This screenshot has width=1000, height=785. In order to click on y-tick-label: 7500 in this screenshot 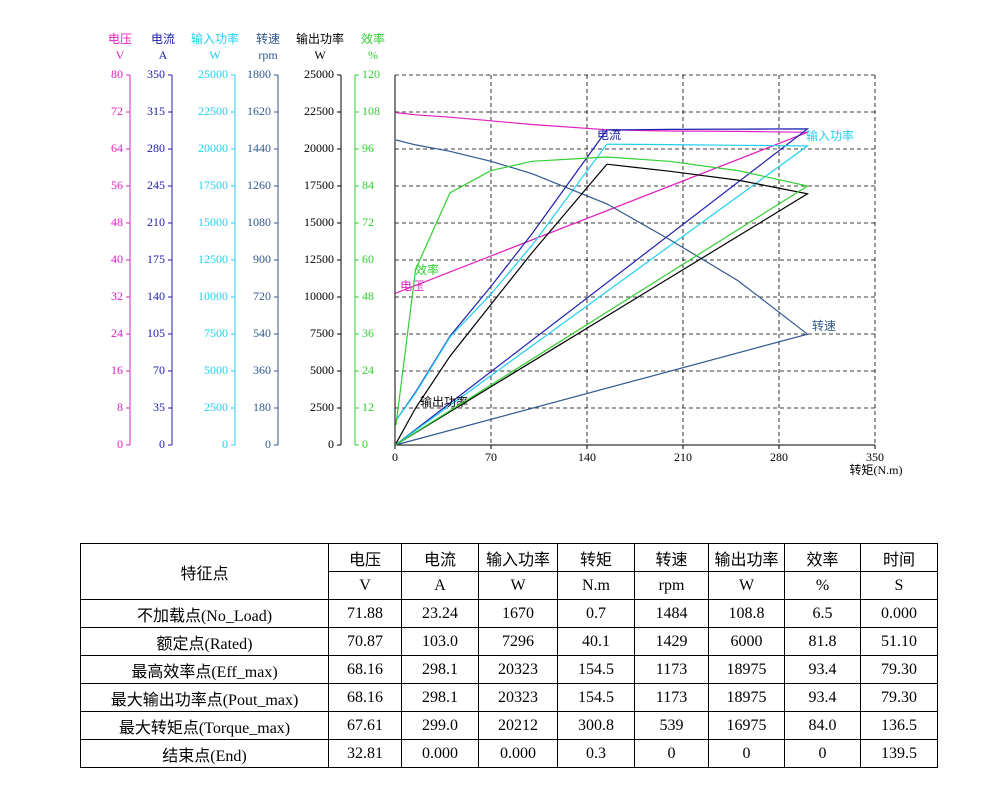, I will do `click(322, 333)`.